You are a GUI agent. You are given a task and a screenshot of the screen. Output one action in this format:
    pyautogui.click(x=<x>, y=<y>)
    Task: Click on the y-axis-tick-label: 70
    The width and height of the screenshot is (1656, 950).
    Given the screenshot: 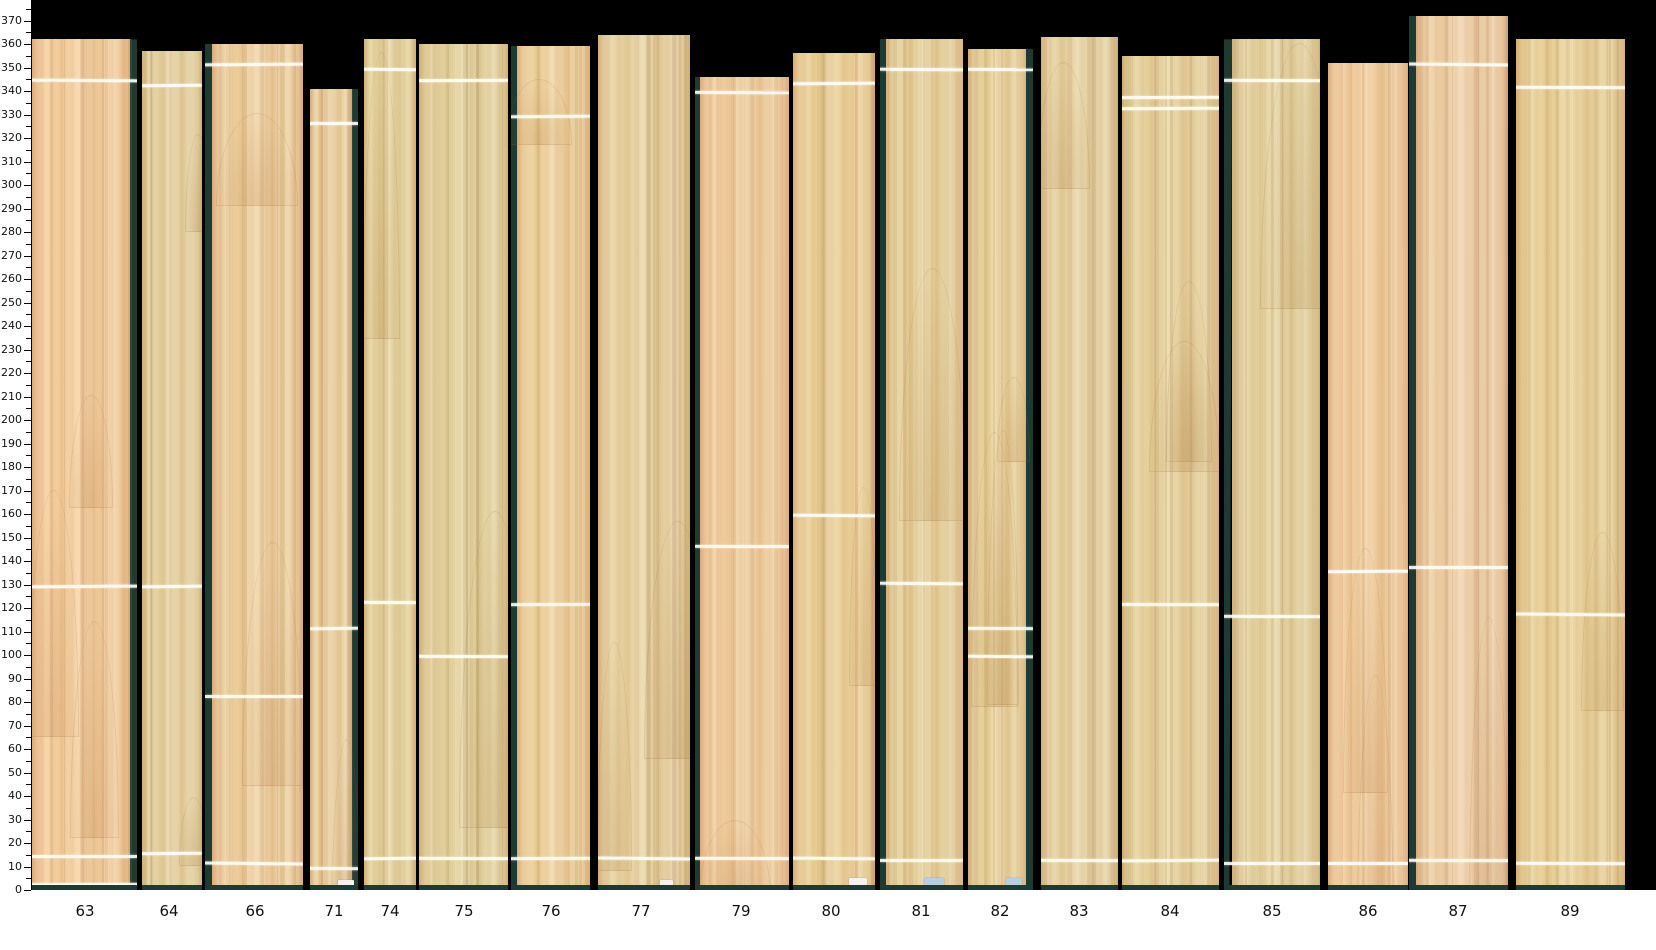 What is the action you would take?
    pyautogui.click(x=15, y=725)
    